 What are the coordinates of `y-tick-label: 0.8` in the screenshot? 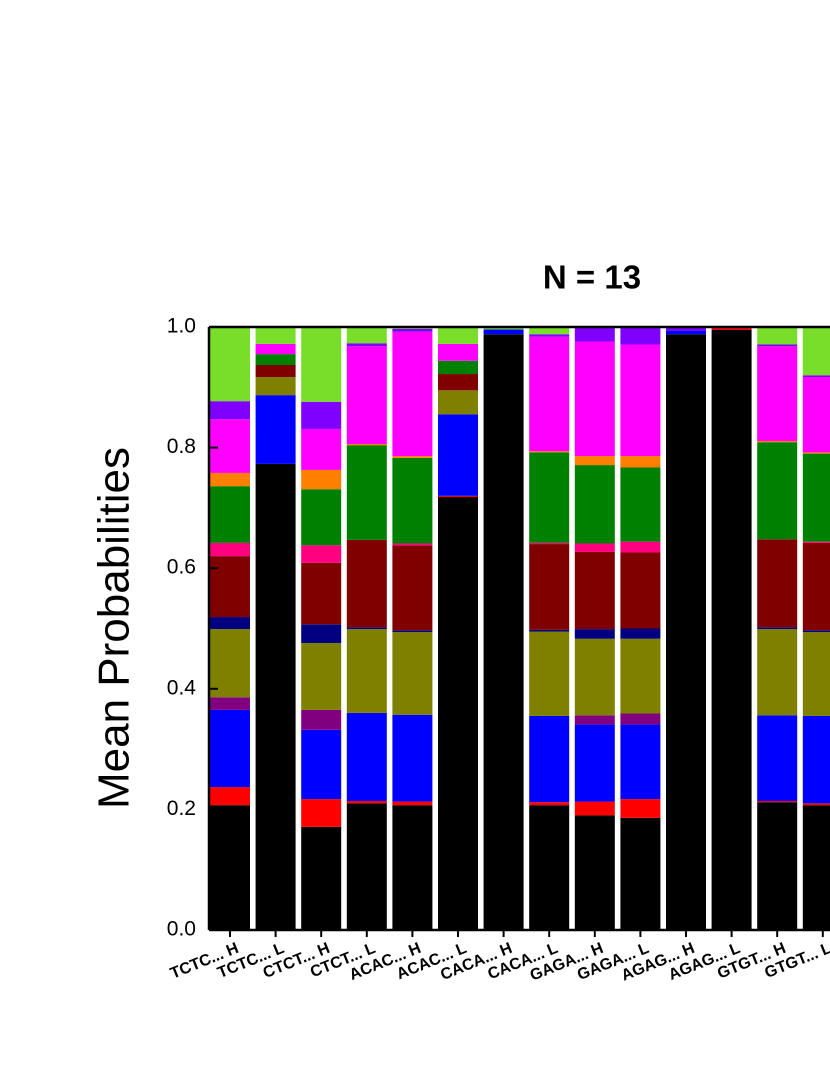 It's located at (181, 446).